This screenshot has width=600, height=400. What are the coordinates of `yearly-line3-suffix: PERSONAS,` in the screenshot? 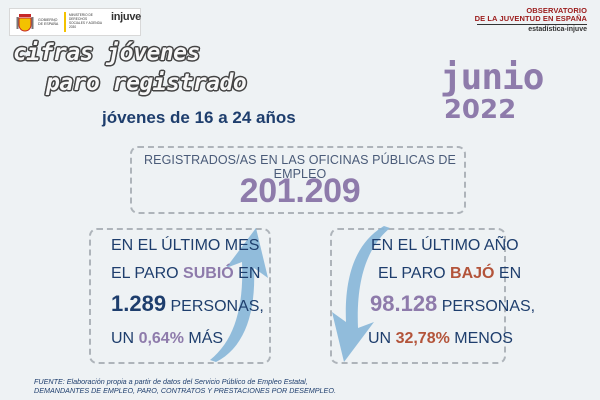 It's located at (486, 306).